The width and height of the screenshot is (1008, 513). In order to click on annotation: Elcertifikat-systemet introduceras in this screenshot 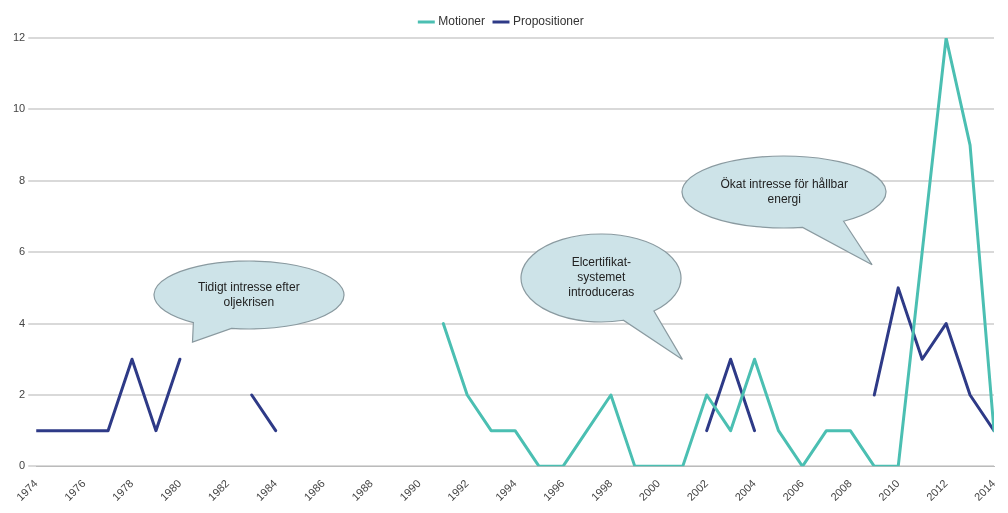, I will do `click(601, 278)`.